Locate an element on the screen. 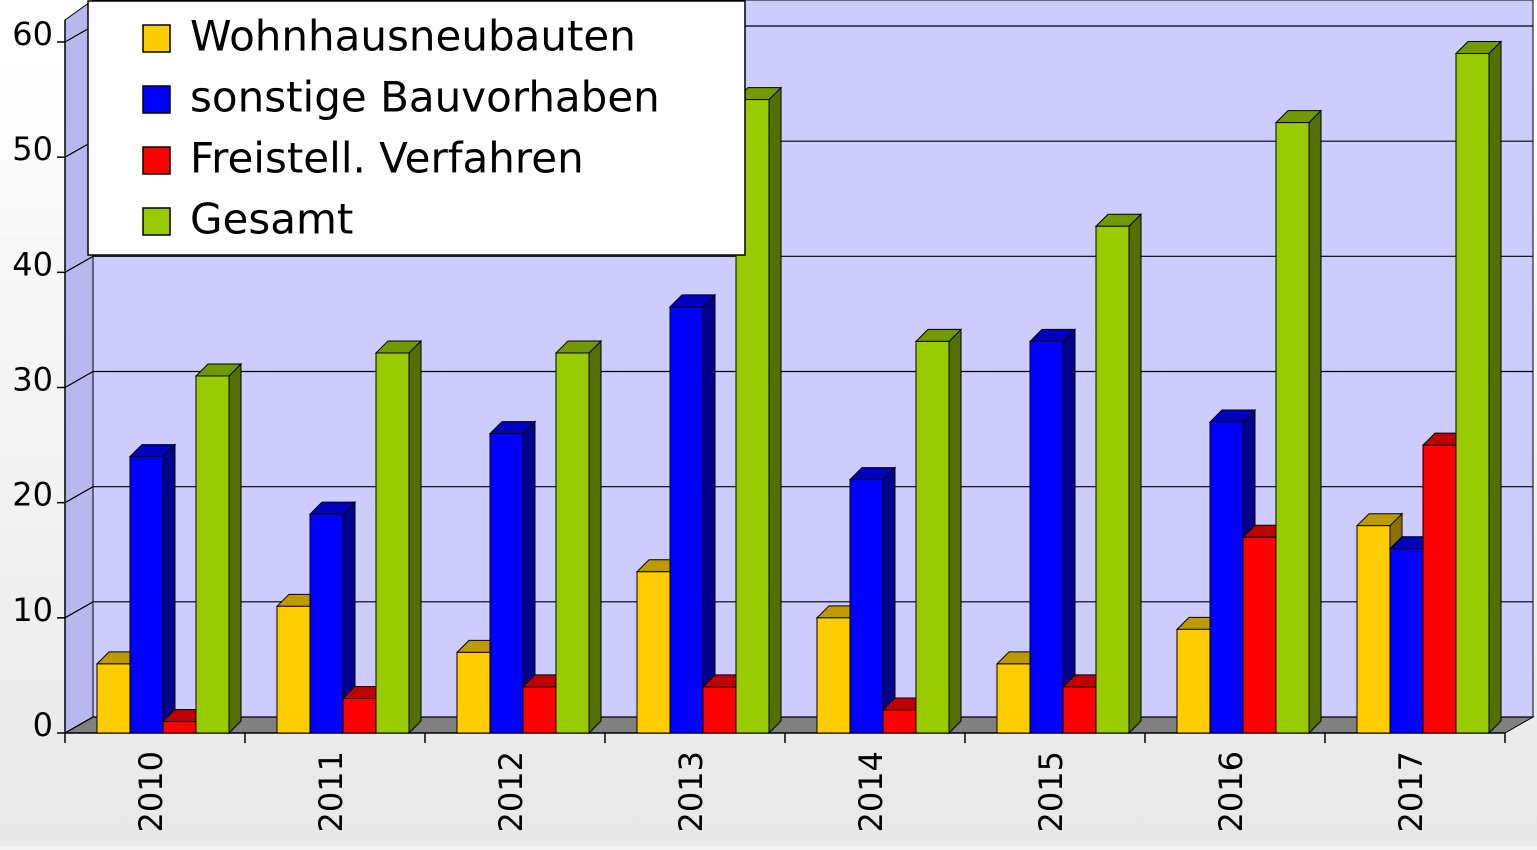 This screenshot has height=850, width=1537. x-tick-label: 2013 is located at coordinates (691, 791).